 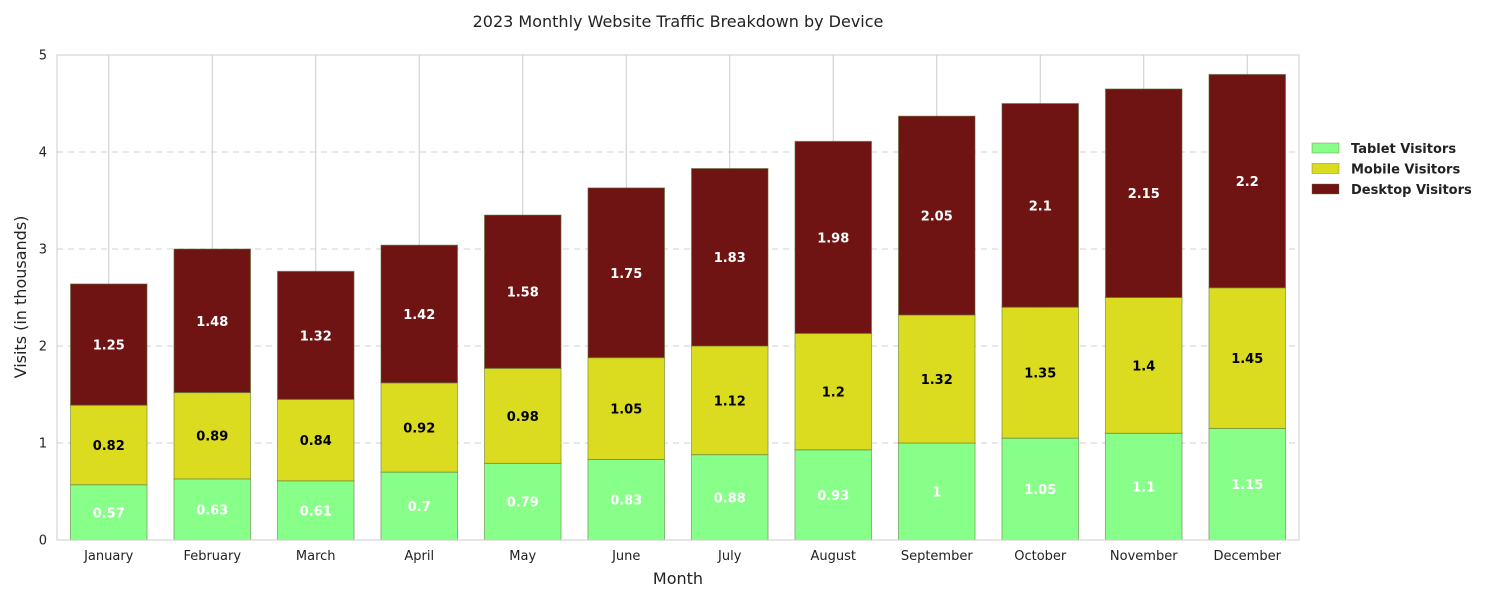 What do you see at coordinates (1411, 190) in the screenshot?
I see `legend-label: Desktop Visitors` at bounding box center [1411, 190].